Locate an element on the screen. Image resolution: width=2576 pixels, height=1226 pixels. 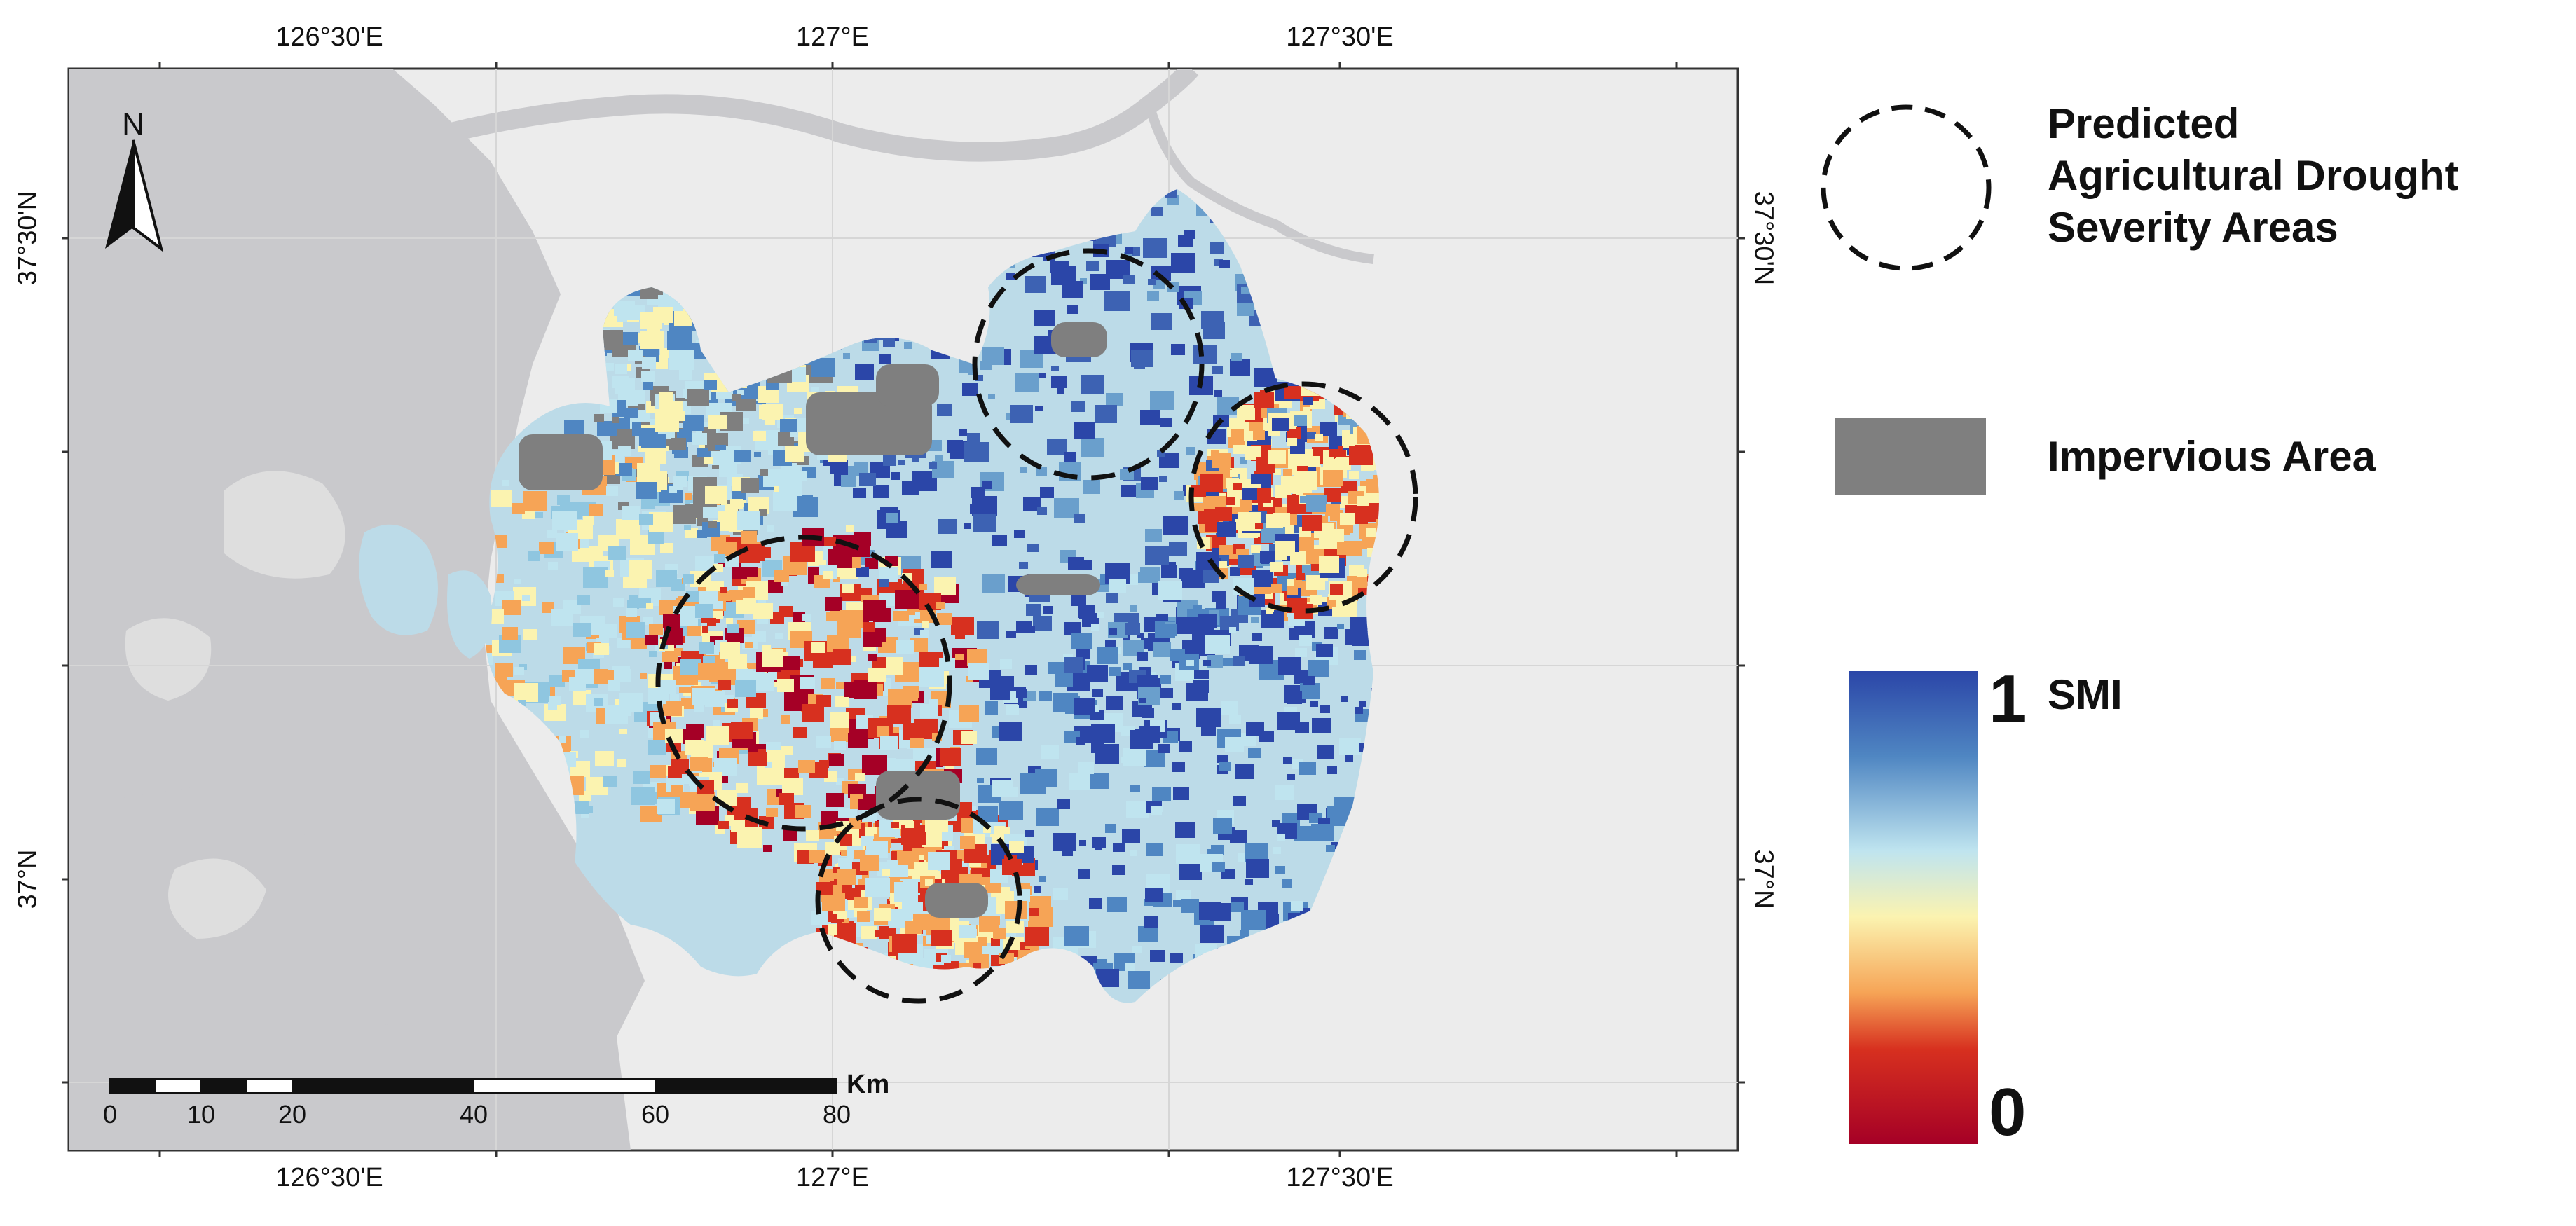
left-lat-label-2: 37°N is located at coordinates (28, 879).